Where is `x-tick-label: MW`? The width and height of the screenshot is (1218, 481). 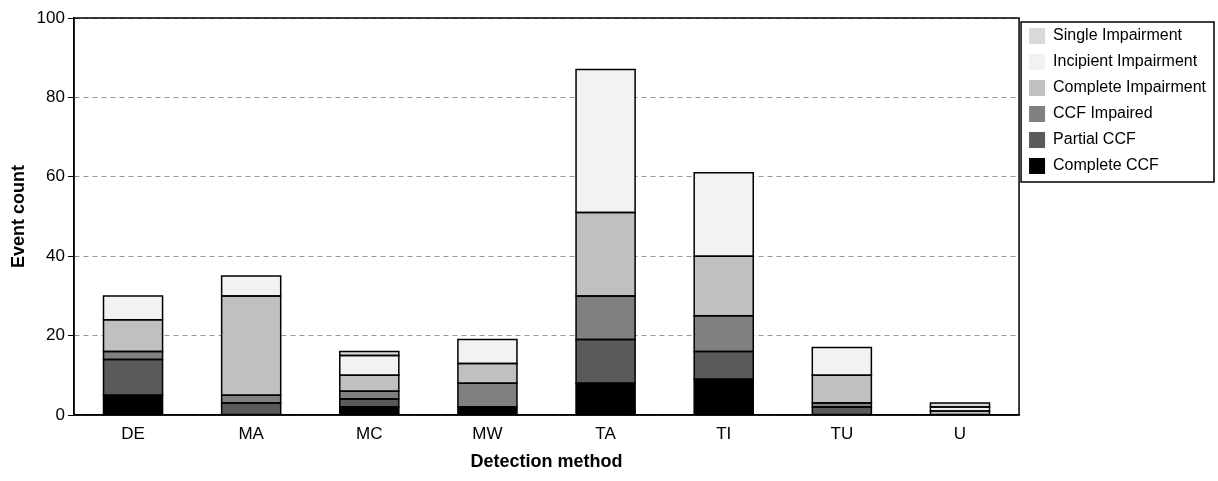 x-tick-label: MW is located at coordinates (487, 433).